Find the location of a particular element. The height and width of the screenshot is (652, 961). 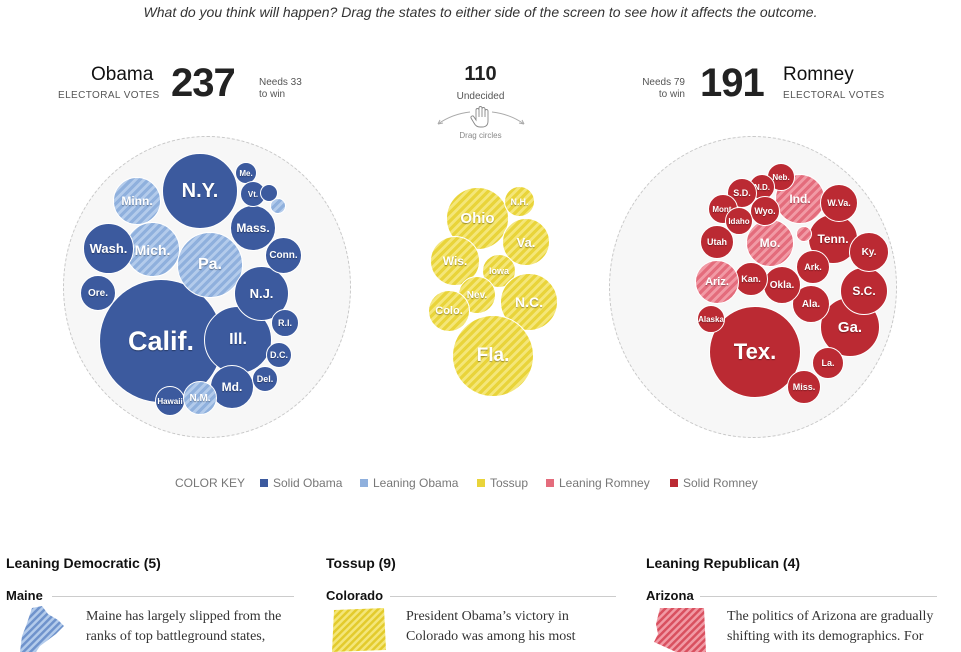

state-bubble-alaska: Alaska is located at coordinates (711, 319).